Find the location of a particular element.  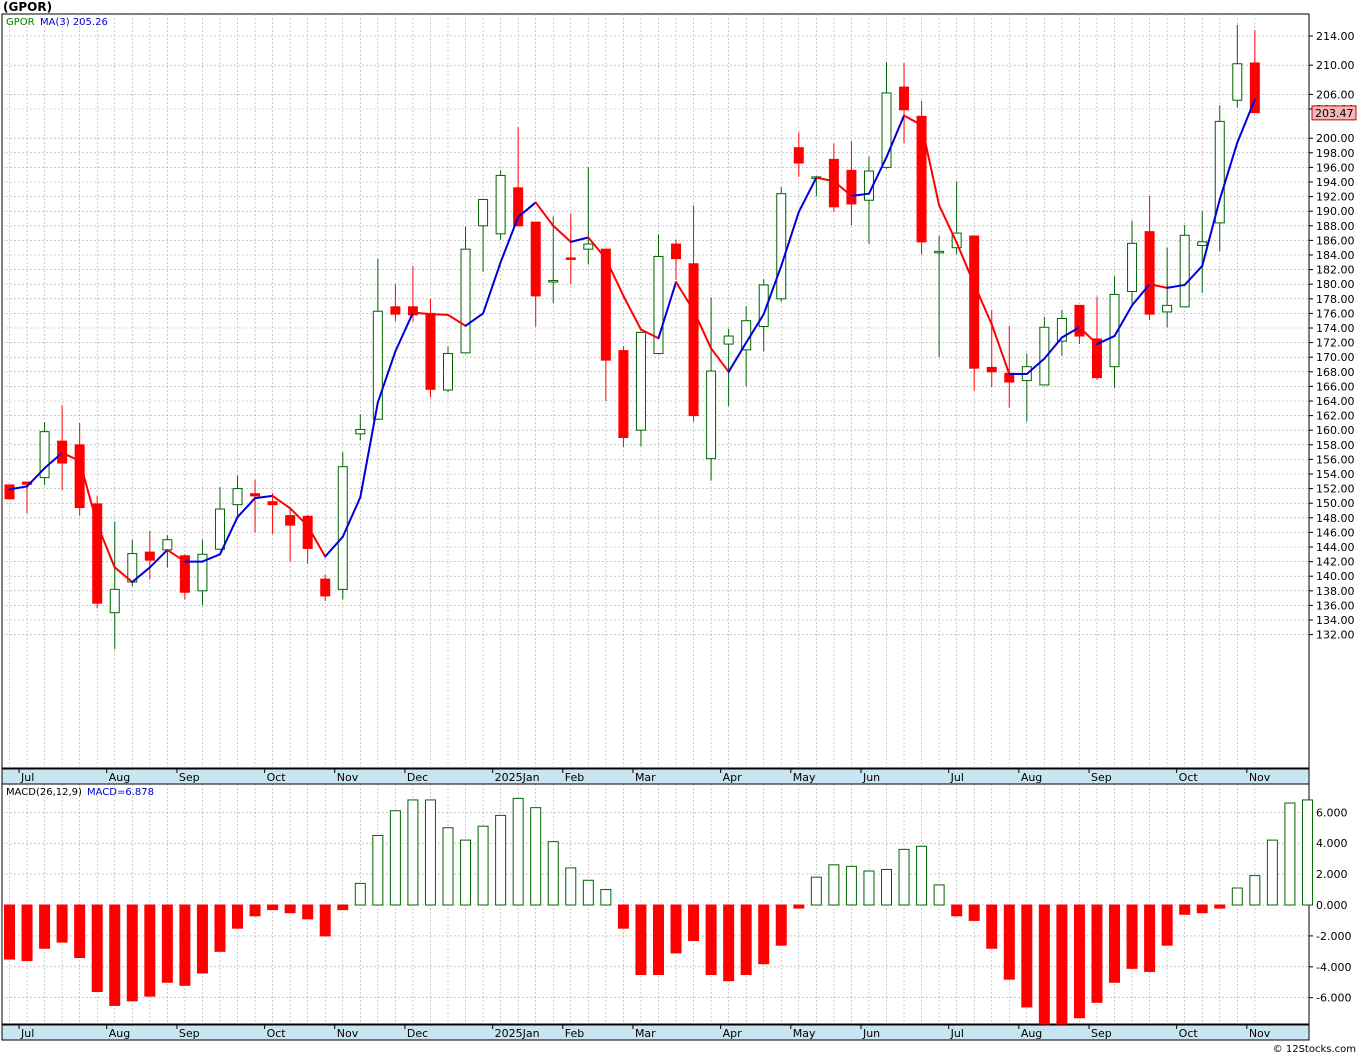

price-tick-label: 192.00 is located at coordinates (1335, 197).